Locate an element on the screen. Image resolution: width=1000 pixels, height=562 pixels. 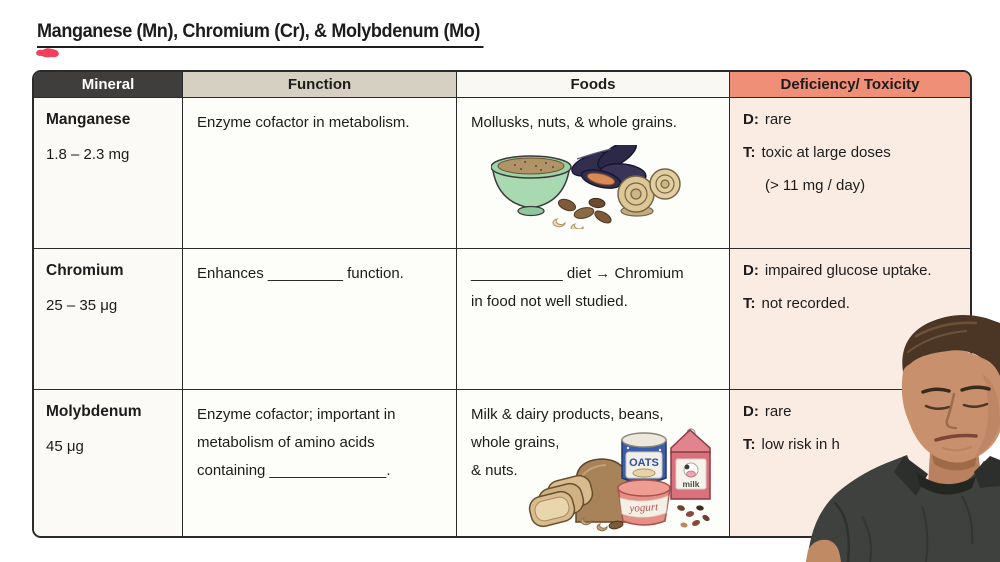
mineral-daily-amount: 25 – 35 μg is located at coordinates (82, 305).